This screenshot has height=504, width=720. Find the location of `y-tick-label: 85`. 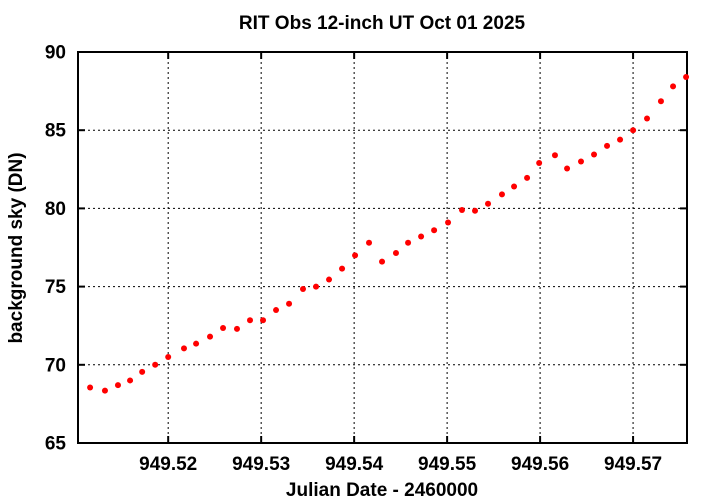

y-tick-label: 85 is located at coordinates (56, 131).